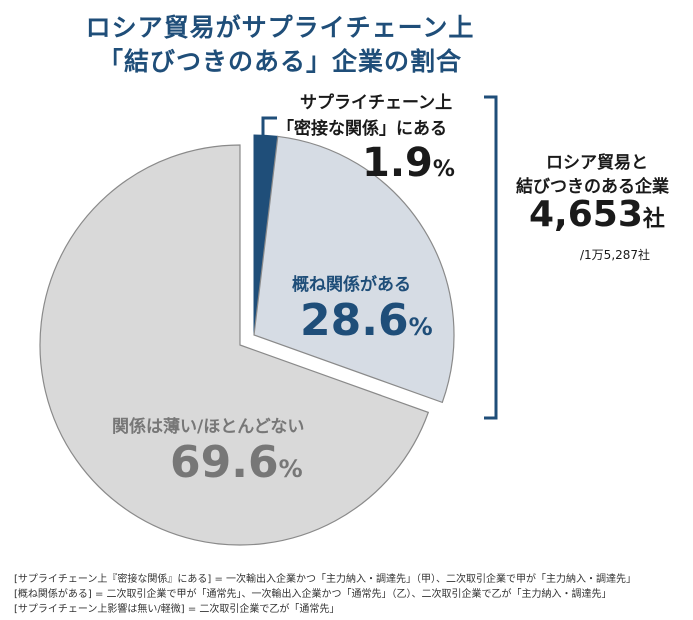 This screenshot has height=620, width=693. I want to click on annotation-line1: ロシア貿易と, so click(597, 163).